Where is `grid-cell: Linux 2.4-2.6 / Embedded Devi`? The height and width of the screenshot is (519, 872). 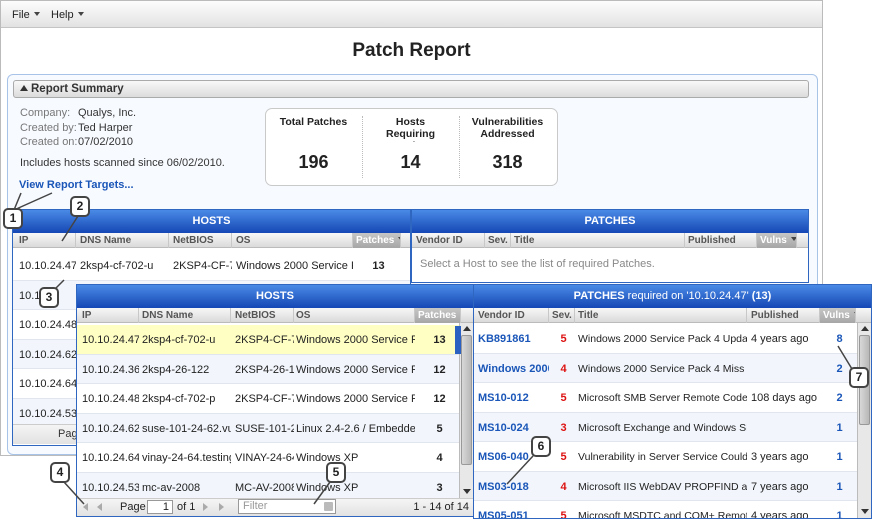 grid-cell: Linux 2.4-2.6 / Embedded Devi is located at coordinates (355, 428).